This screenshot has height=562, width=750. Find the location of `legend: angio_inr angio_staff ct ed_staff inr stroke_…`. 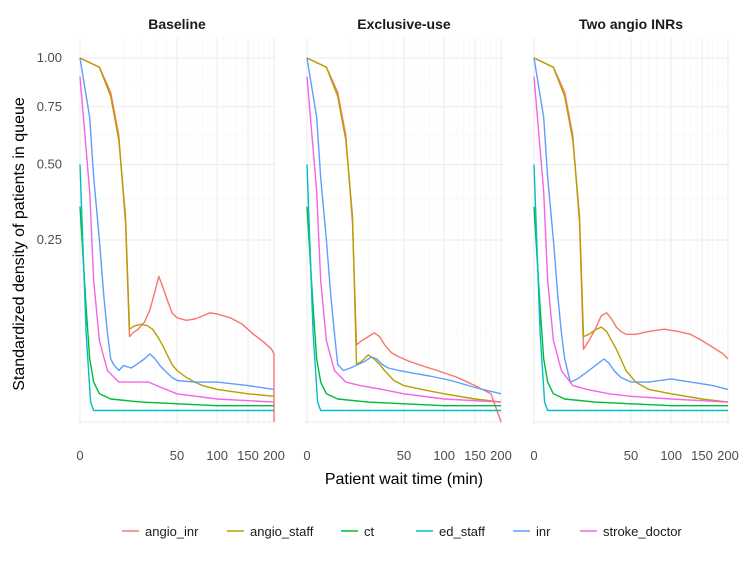

legend: angio_inr angio_staff ct ed_staff inr stroke_… is located at coordinates (402, 531).